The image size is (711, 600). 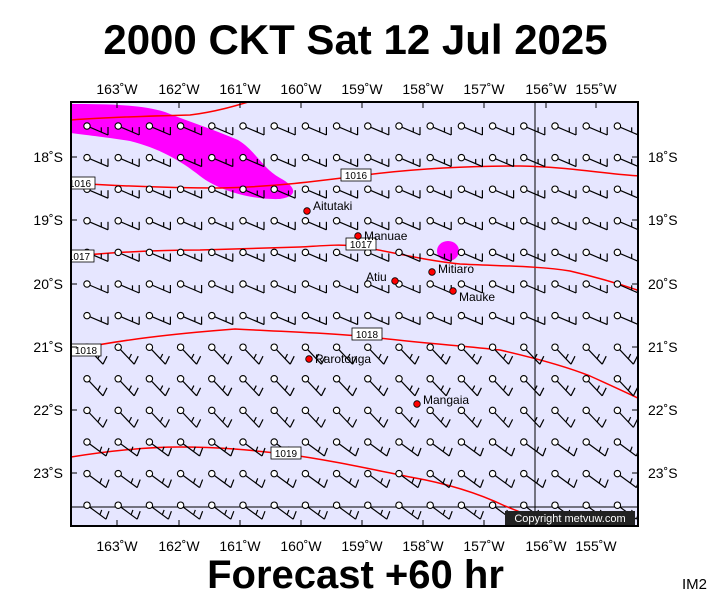 I want to click on island-label: Aitutaki, so click(x=332, y=206).